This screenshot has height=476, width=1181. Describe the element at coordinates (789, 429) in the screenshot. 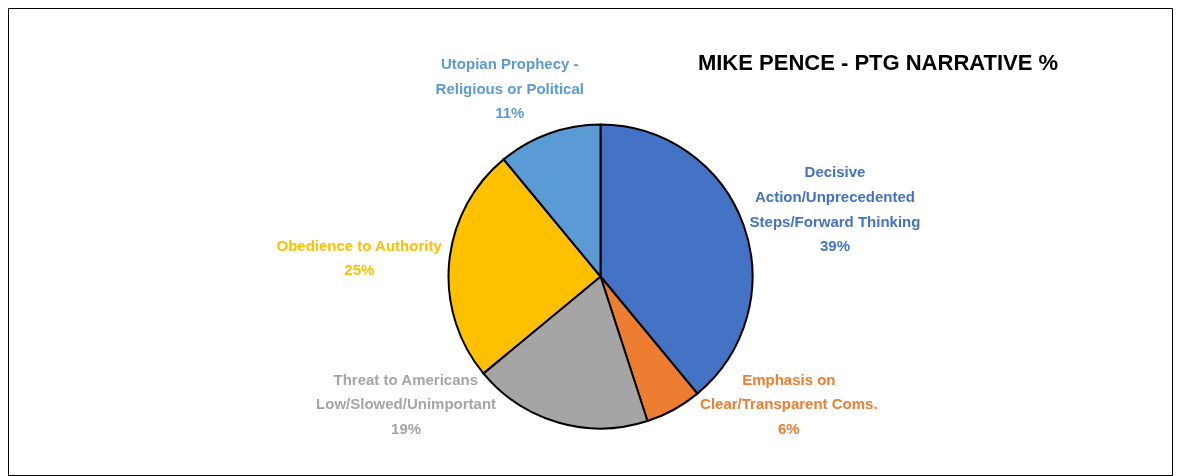

I see `data-label: 6%` at that location.